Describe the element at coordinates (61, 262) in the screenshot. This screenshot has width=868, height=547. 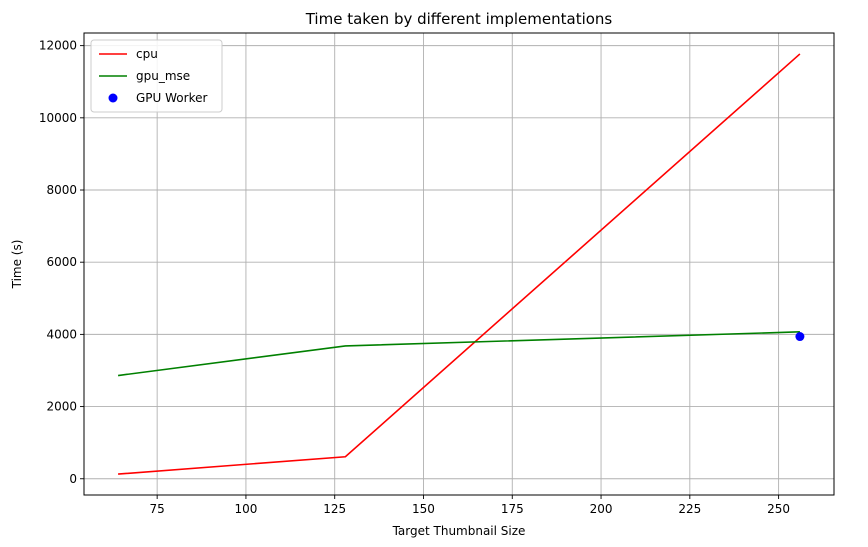
I see `y-tick-label: 6000` at that location.